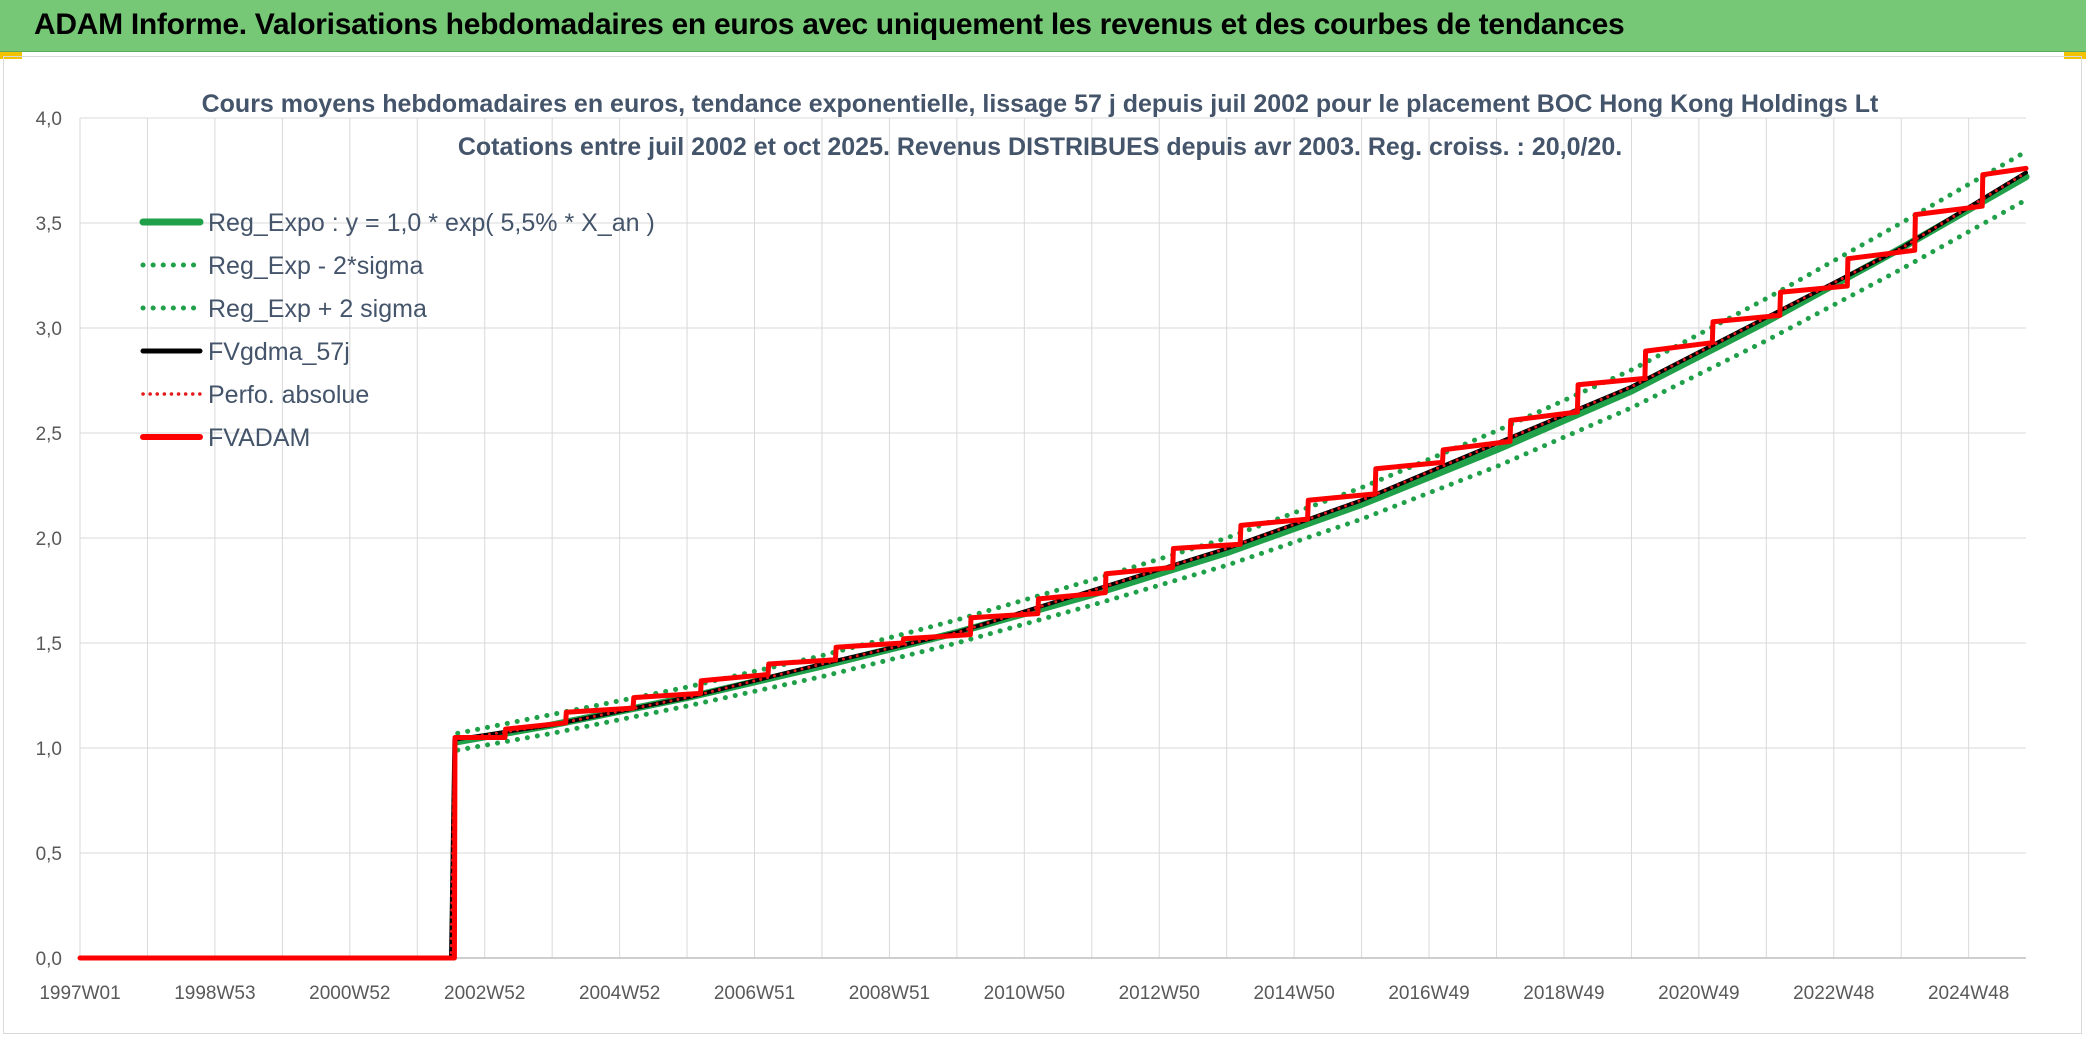 This screenshot has width=2086, height=1037. What do you see at coordinates (484, 993) in the screenshot?
I see `x-tick-label: 2002W52` at bounding box center [484, 993].